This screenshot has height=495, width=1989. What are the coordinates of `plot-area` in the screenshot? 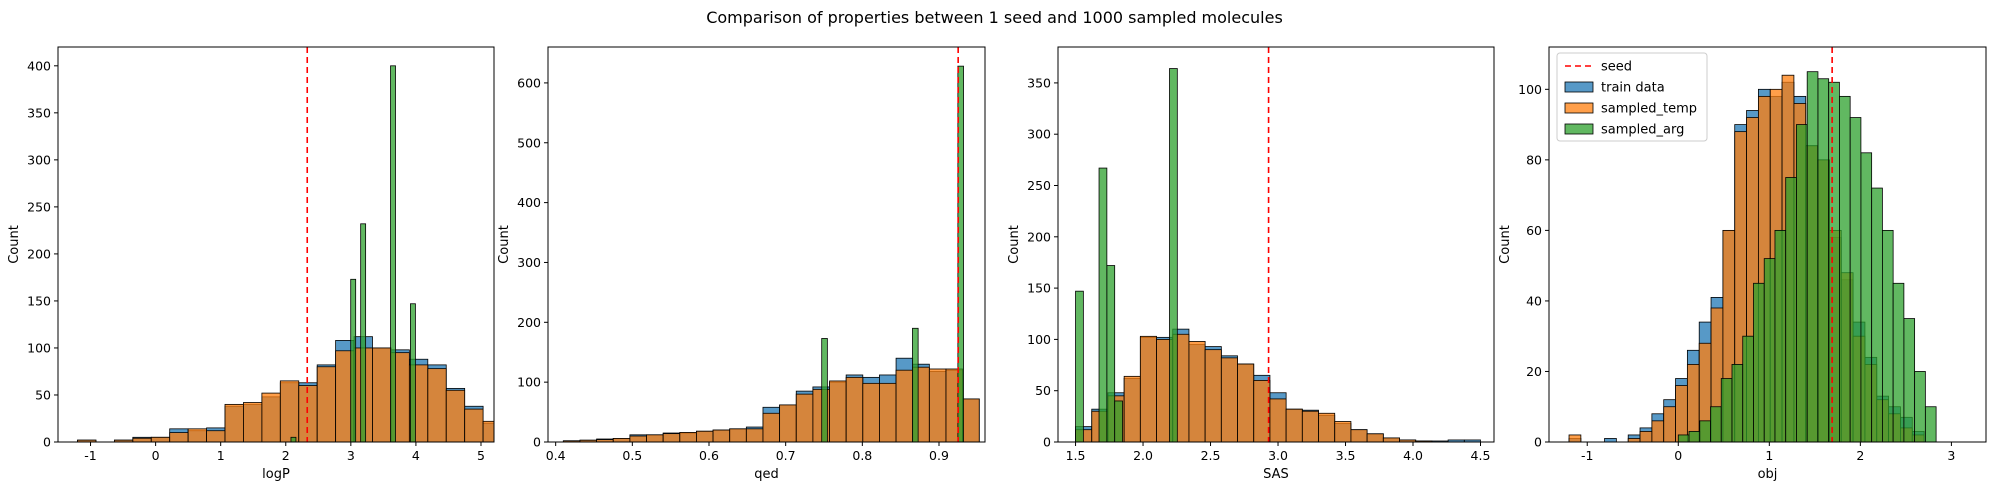 It's located at (1752, 244).